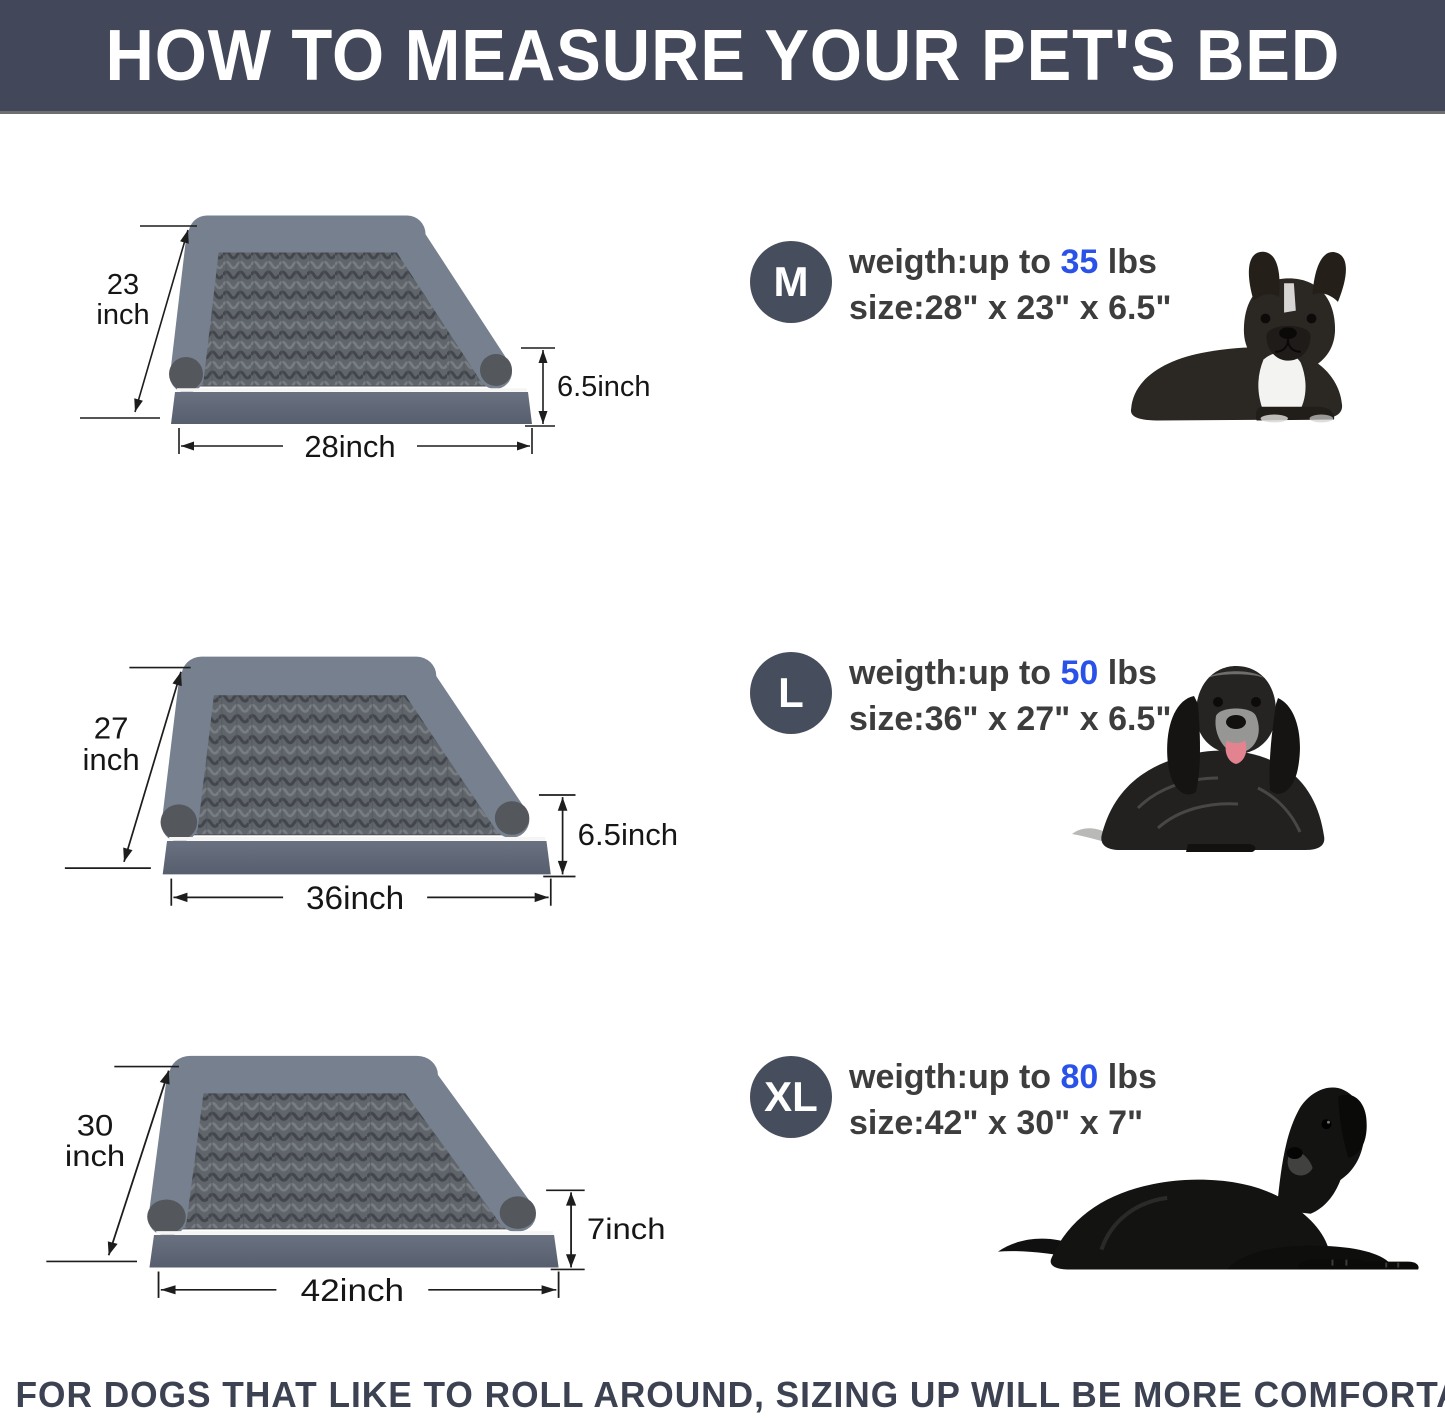  What do you see at coordinates (1238, 337) in the screenshot?
I see `dog-image-french-bulldog` at bounding box center [1238, 337].